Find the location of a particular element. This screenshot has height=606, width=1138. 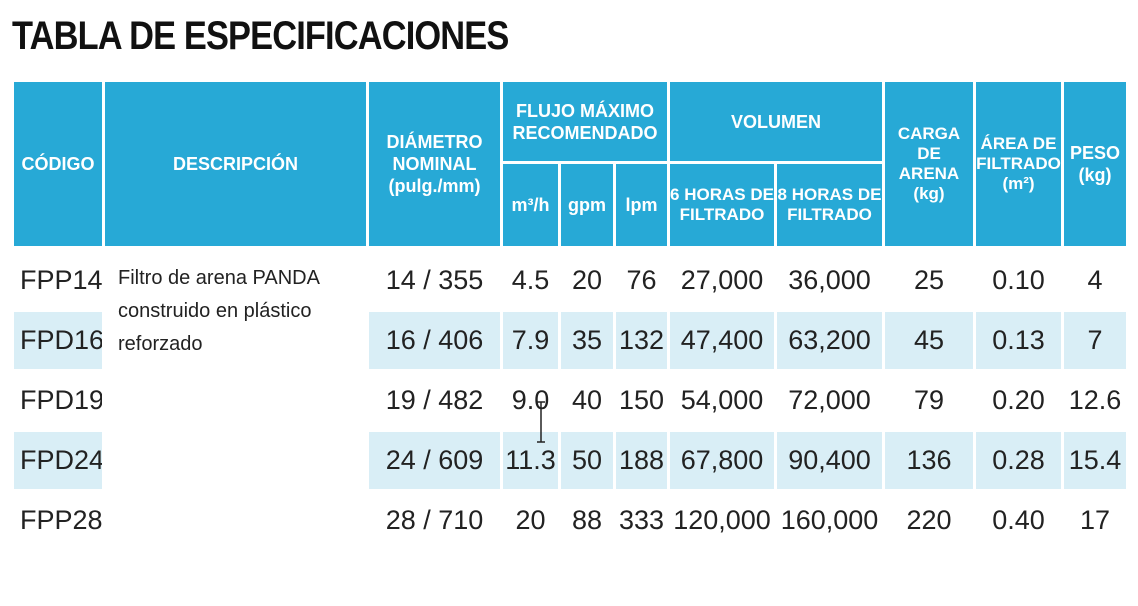

description-cell is located at coordinates (235, 400).